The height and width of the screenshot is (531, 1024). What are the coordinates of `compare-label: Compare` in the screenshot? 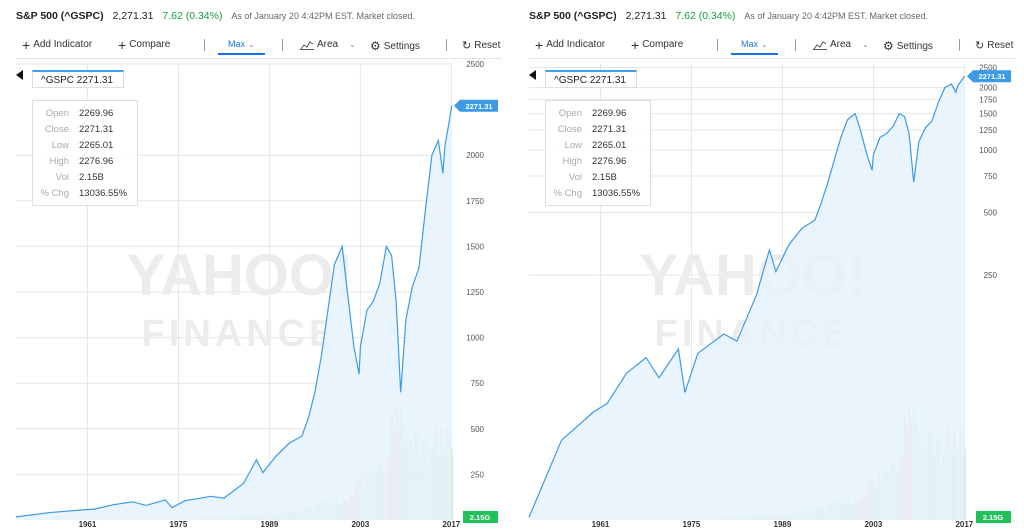 It's located at (150, 44).